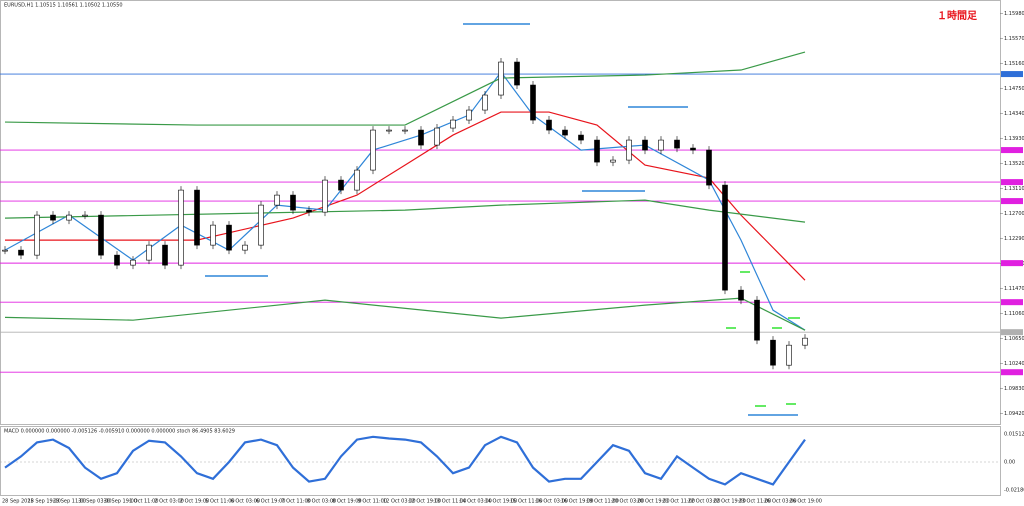  Describe the element at coordinates (475, 502) in the screenshot. I see `x-tick-label: 14 Oct 03:00` at that location.